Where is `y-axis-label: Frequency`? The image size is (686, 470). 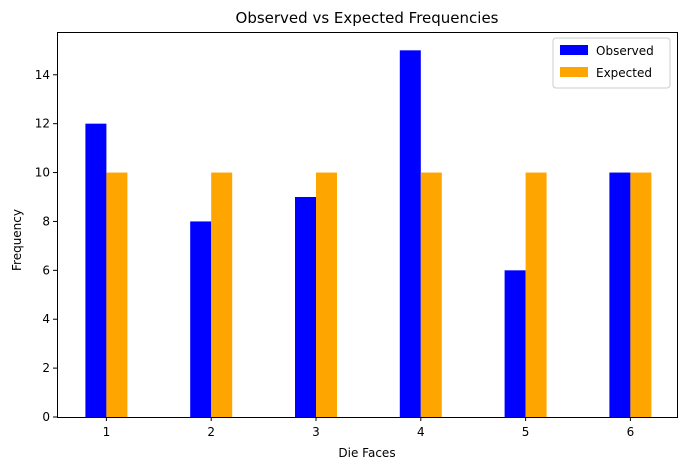 y-axis-label: Frequency is located at coordinates (17, 240).